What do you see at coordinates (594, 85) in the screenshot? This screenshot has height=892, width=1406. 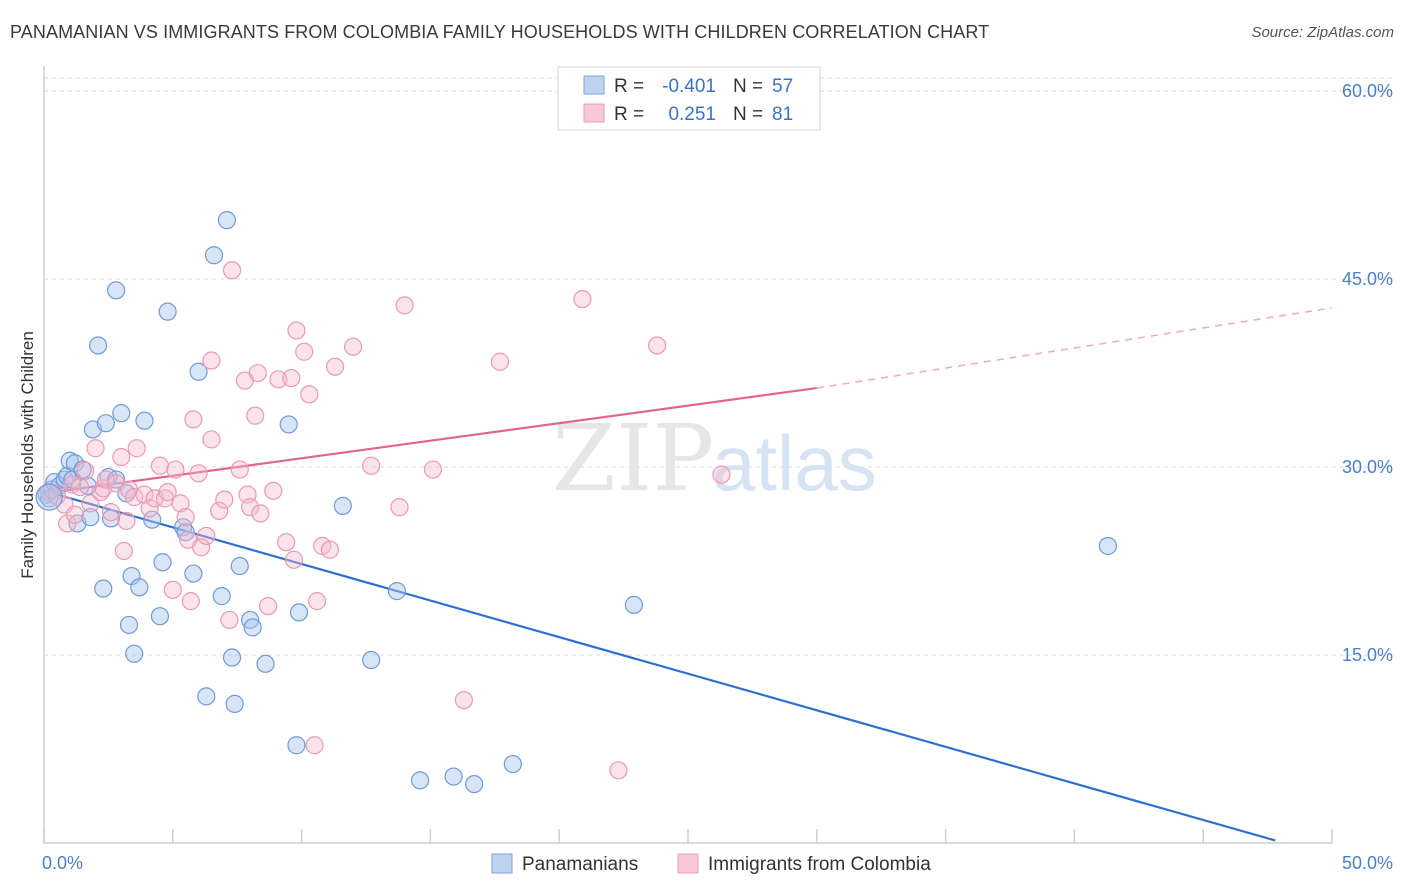 I see `legend-swatch-blue` at bounding box center [594, 85].